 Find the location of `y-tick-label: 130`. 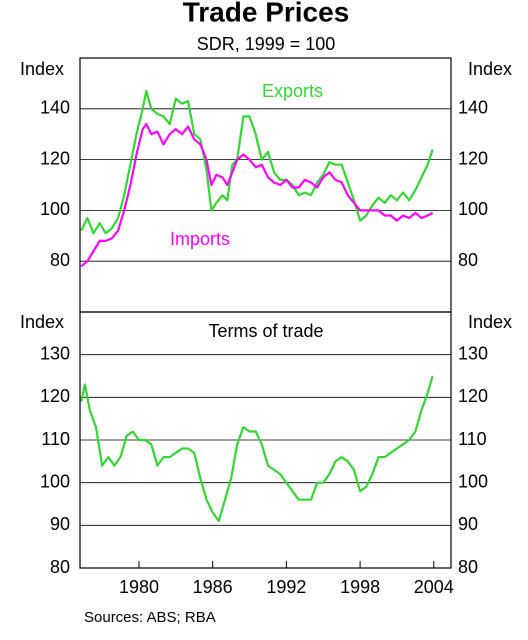

y-tick-label: 130 is located at coordinates (55, 353).